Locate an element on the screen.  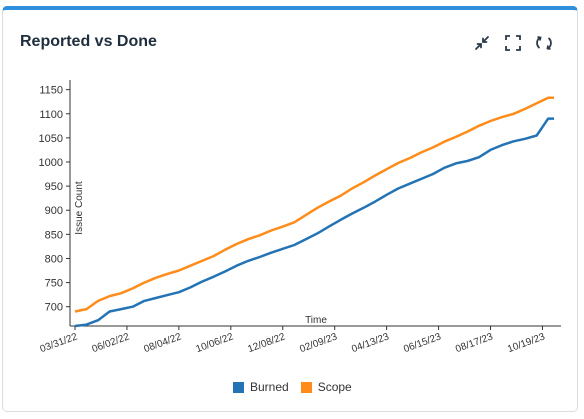
y-tick-label: 1100 is located at coordinates (51, 115).